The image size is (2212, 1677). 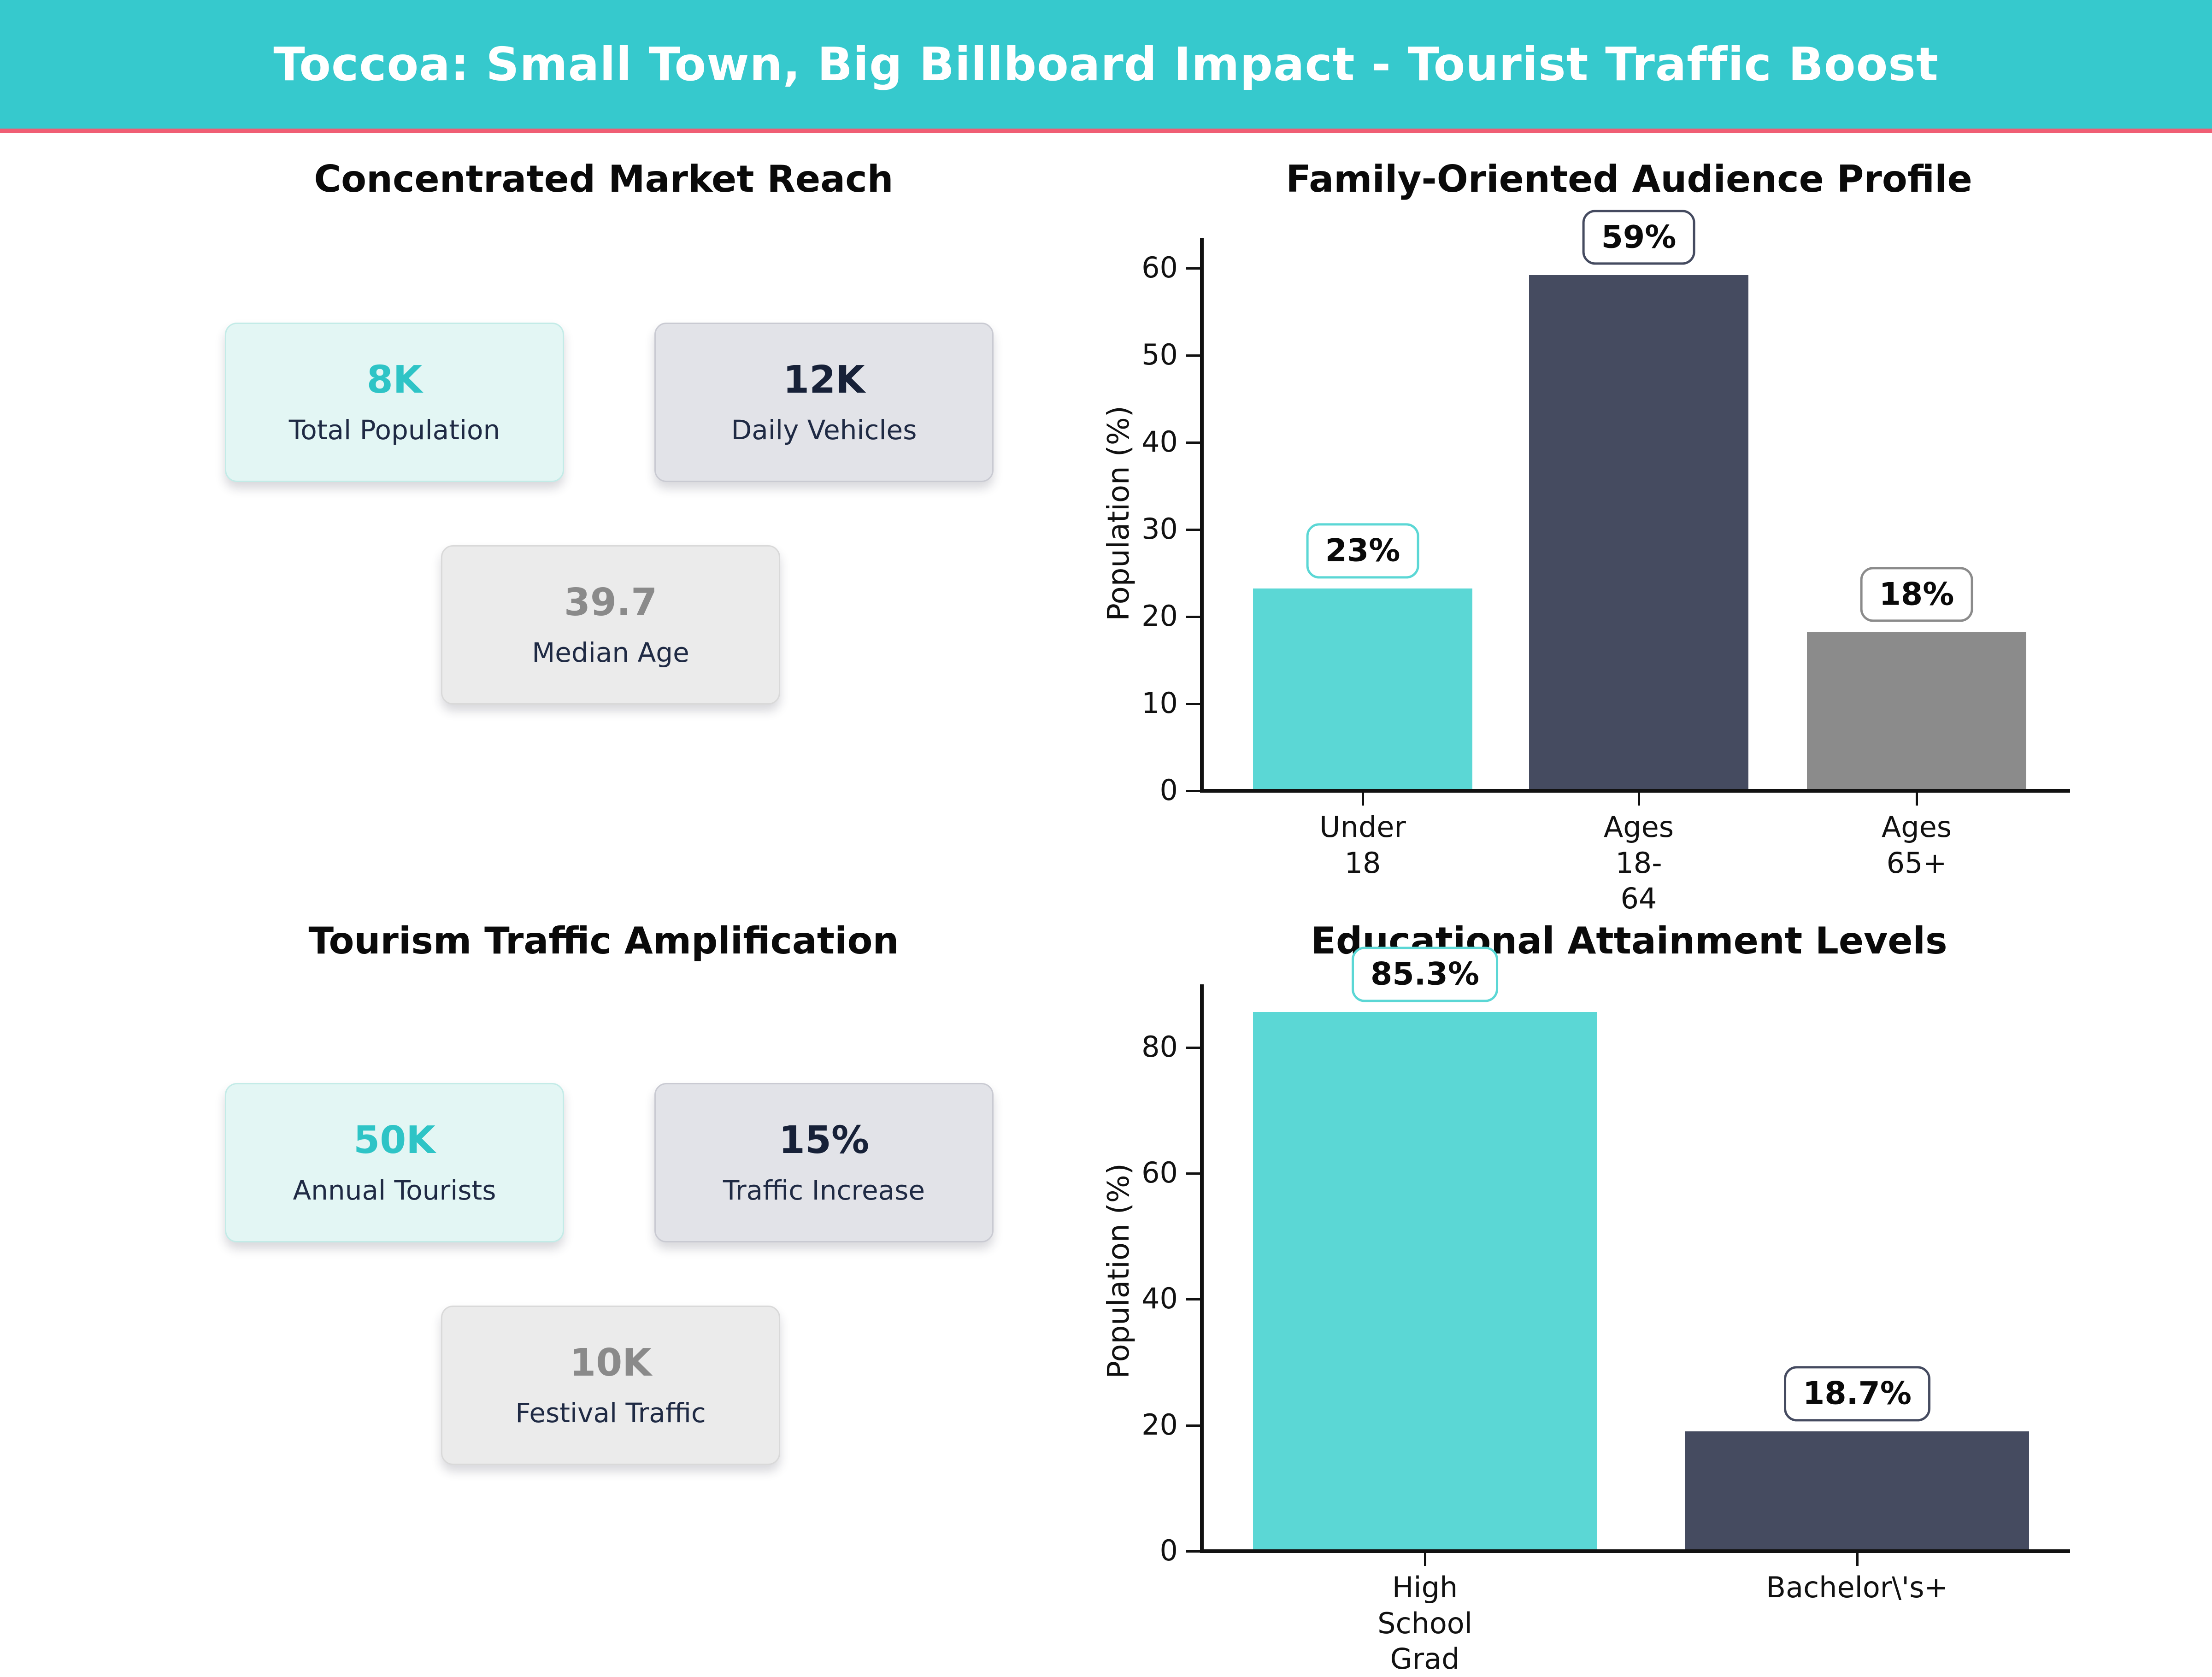 I want to click on stat-value: 12K, so click(x=824, y=380).